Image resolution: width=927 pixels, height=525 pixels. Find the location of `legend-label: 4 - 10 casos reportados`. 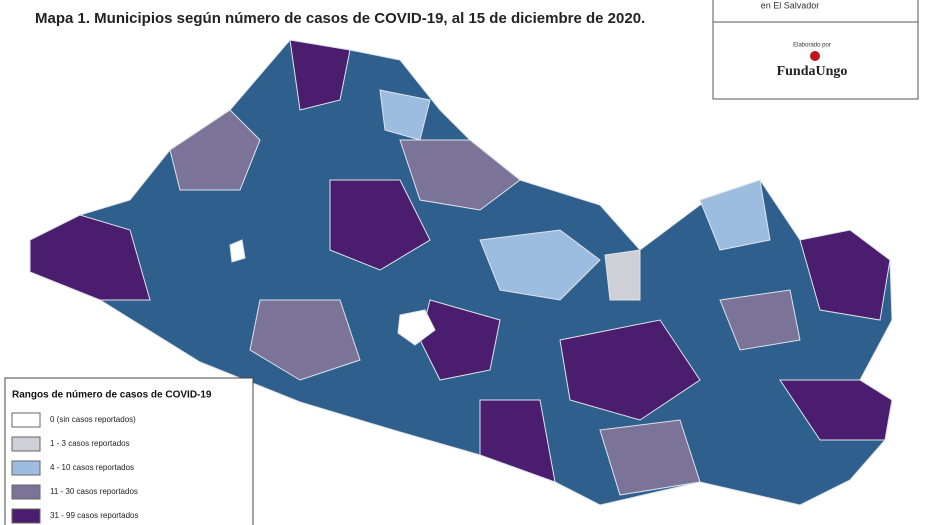

legend-label: 4 - 10 casos reportados is located at coordinates (92, 467).